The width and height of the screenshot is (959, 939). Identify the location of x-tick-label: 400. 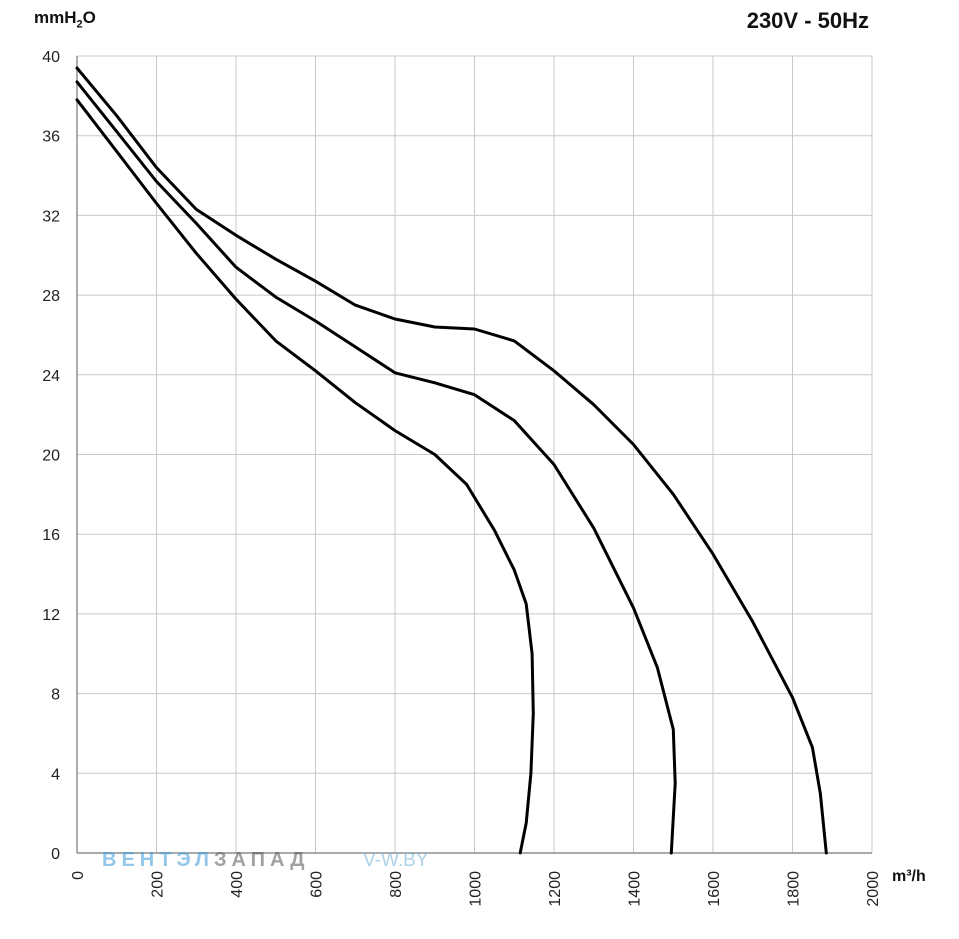
(237, 884).